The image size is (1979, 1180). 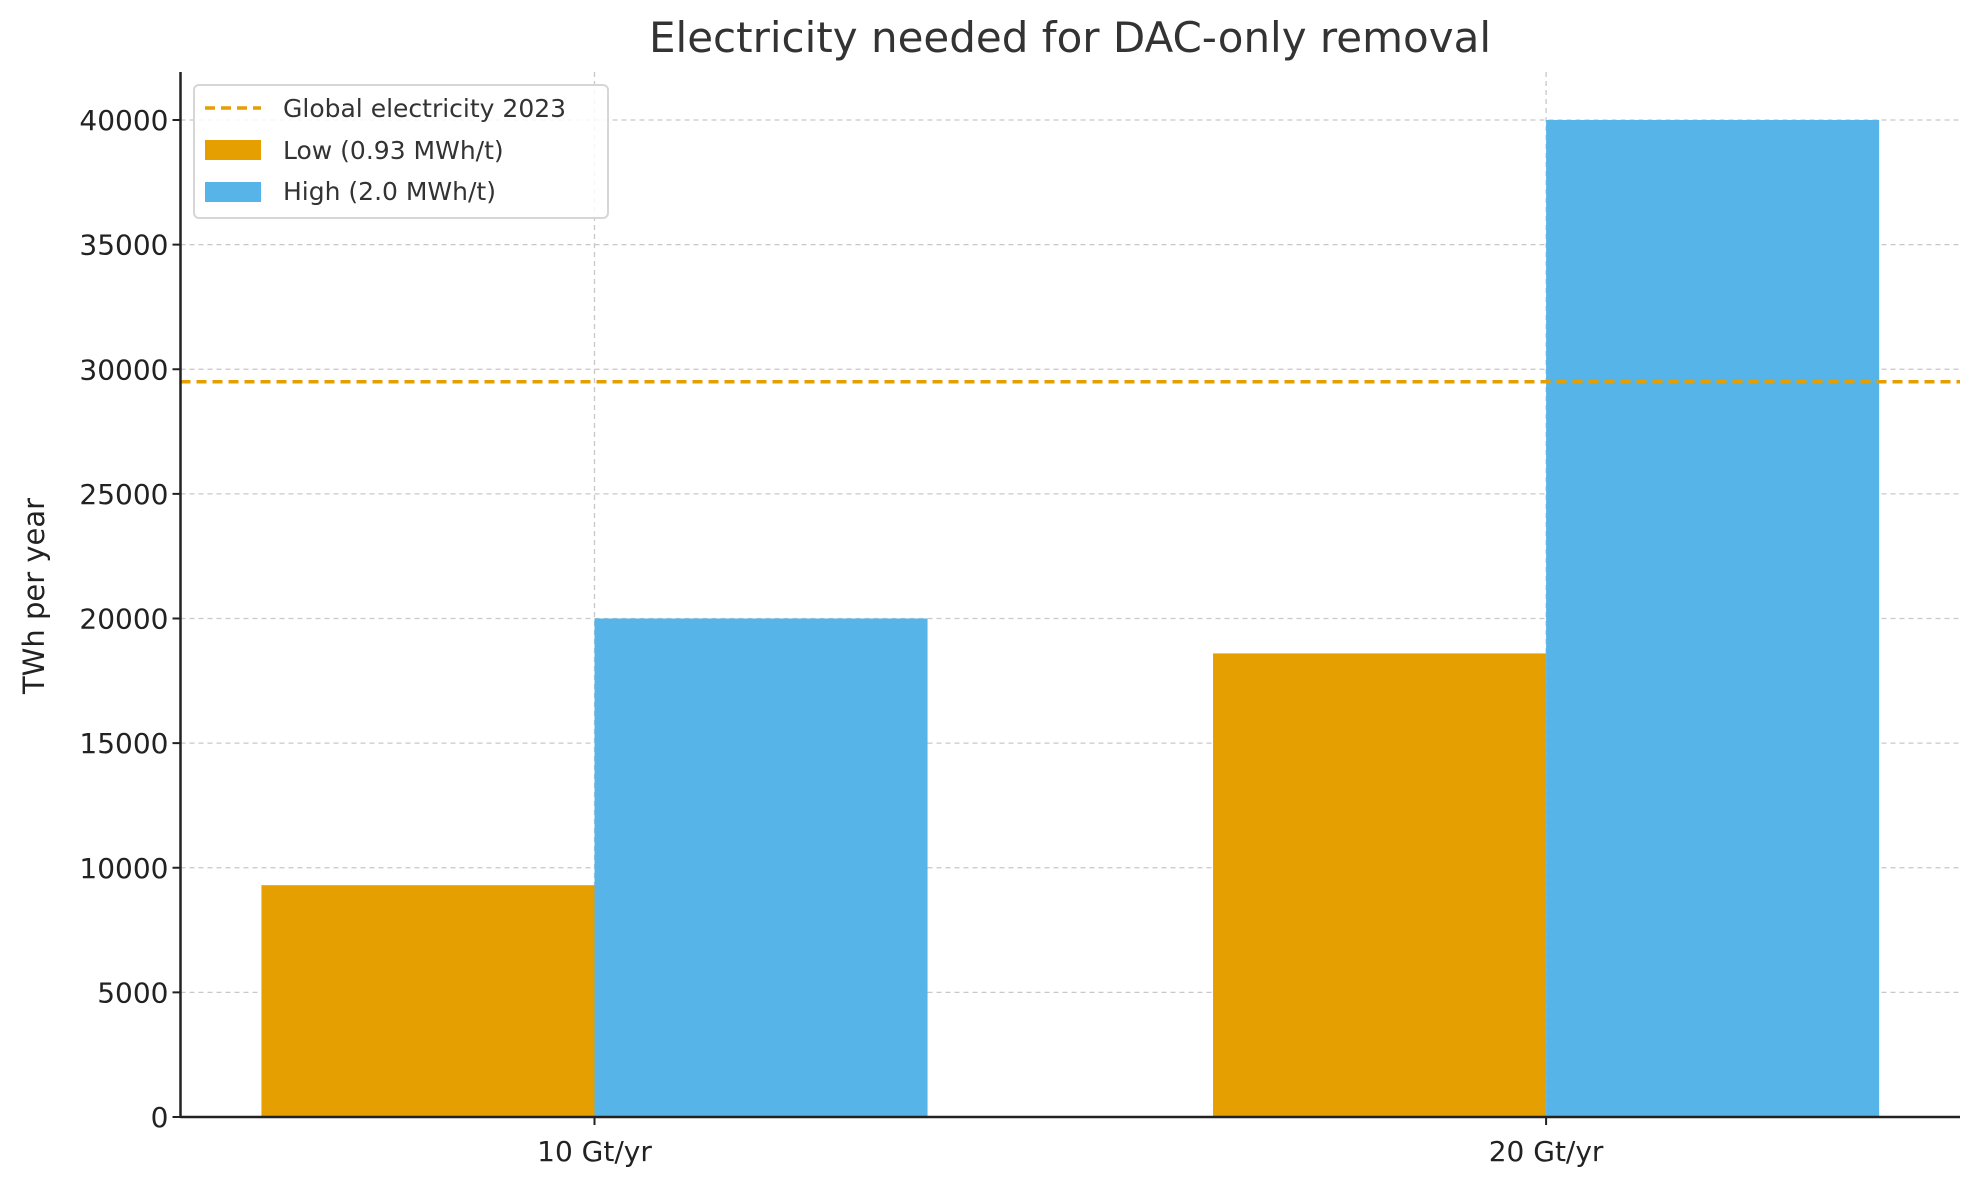 What do you see at coordinates (123, 868) in the screenshot?
I see `y-tick-label: 10000` at bounding box center [123, 868].